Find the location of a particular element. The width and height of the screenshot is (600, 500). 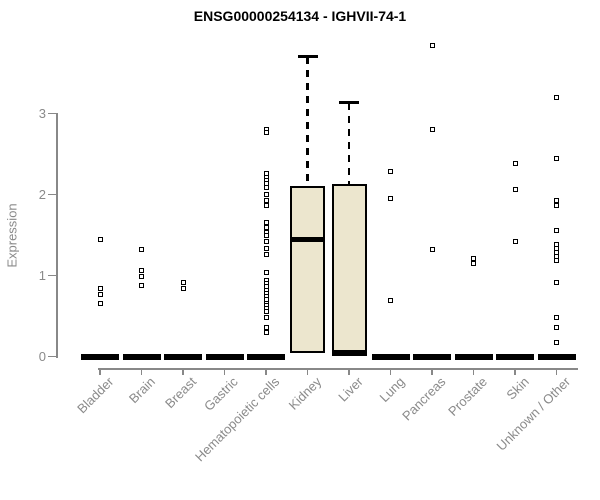

y-tick-label: 0 is located at coordinates (42, 356).